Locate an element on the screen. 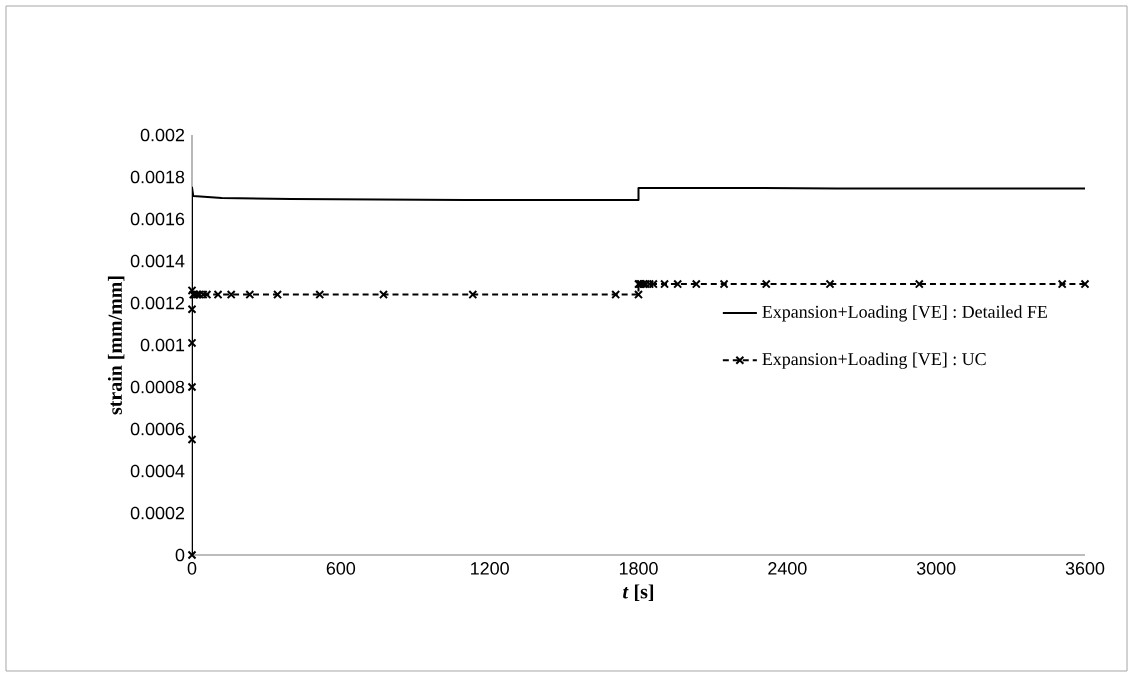 The image size is (1133, 677). x-tick-label: 3000 is located at coordinates (936, 568).